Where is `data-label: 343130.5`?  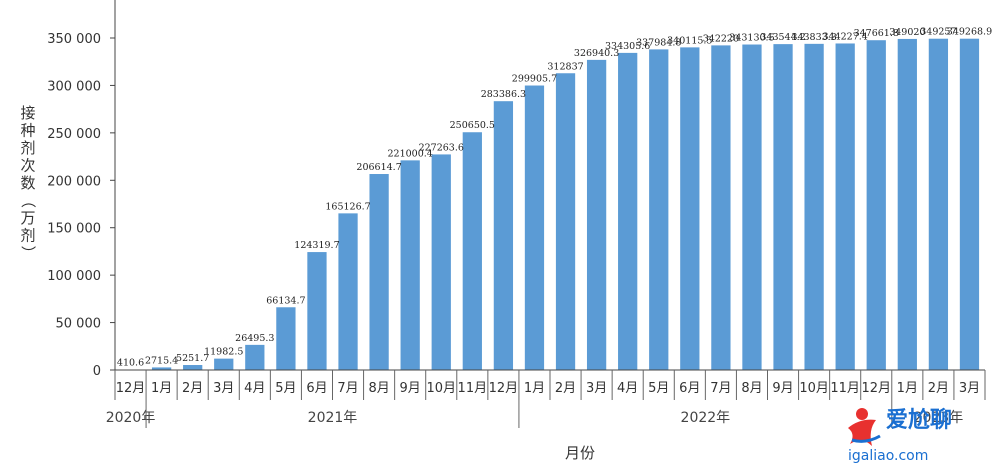 data-label: 343130.5 is located at coordinates (751, 38).